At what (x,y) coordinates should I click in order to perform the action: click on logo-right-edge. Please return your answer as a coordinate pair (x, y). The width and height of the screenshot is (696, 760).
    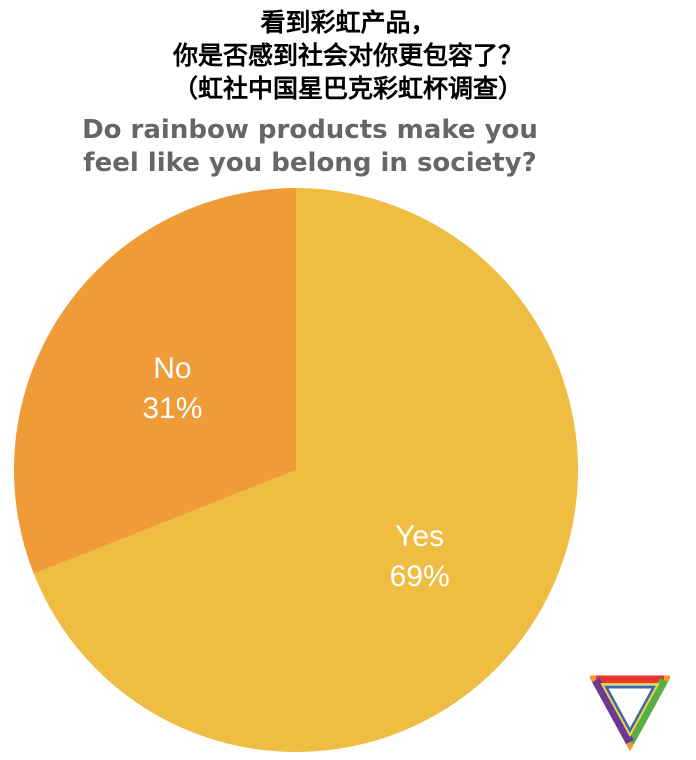
    Looking at the image, I should click on (647, 711).